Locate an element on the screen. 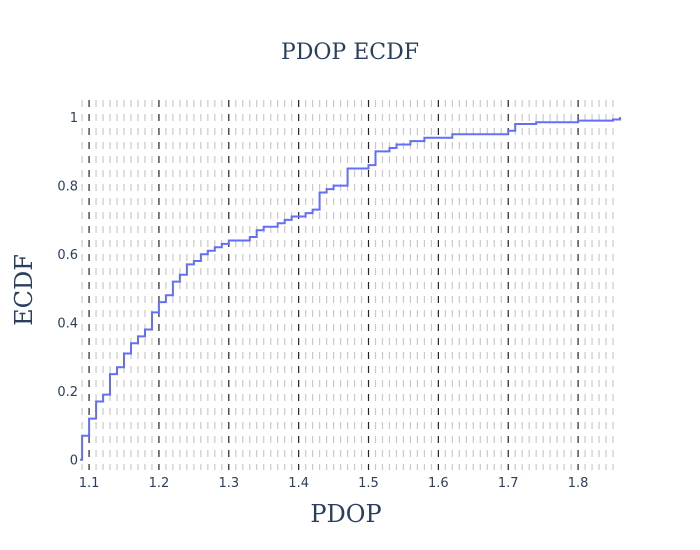 The width and height of the screenshot is (700, 550). y-tick-label: 1 is located at coordinates (74, 118).